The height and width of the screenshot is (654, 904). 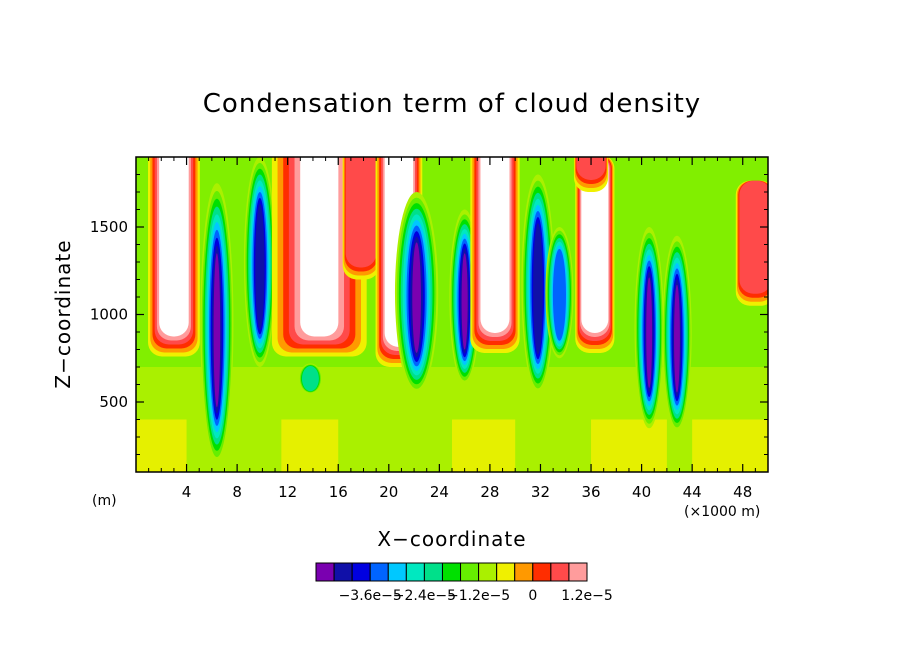 I want to click on x-tick-label: 12, so click(x=287, y=492).